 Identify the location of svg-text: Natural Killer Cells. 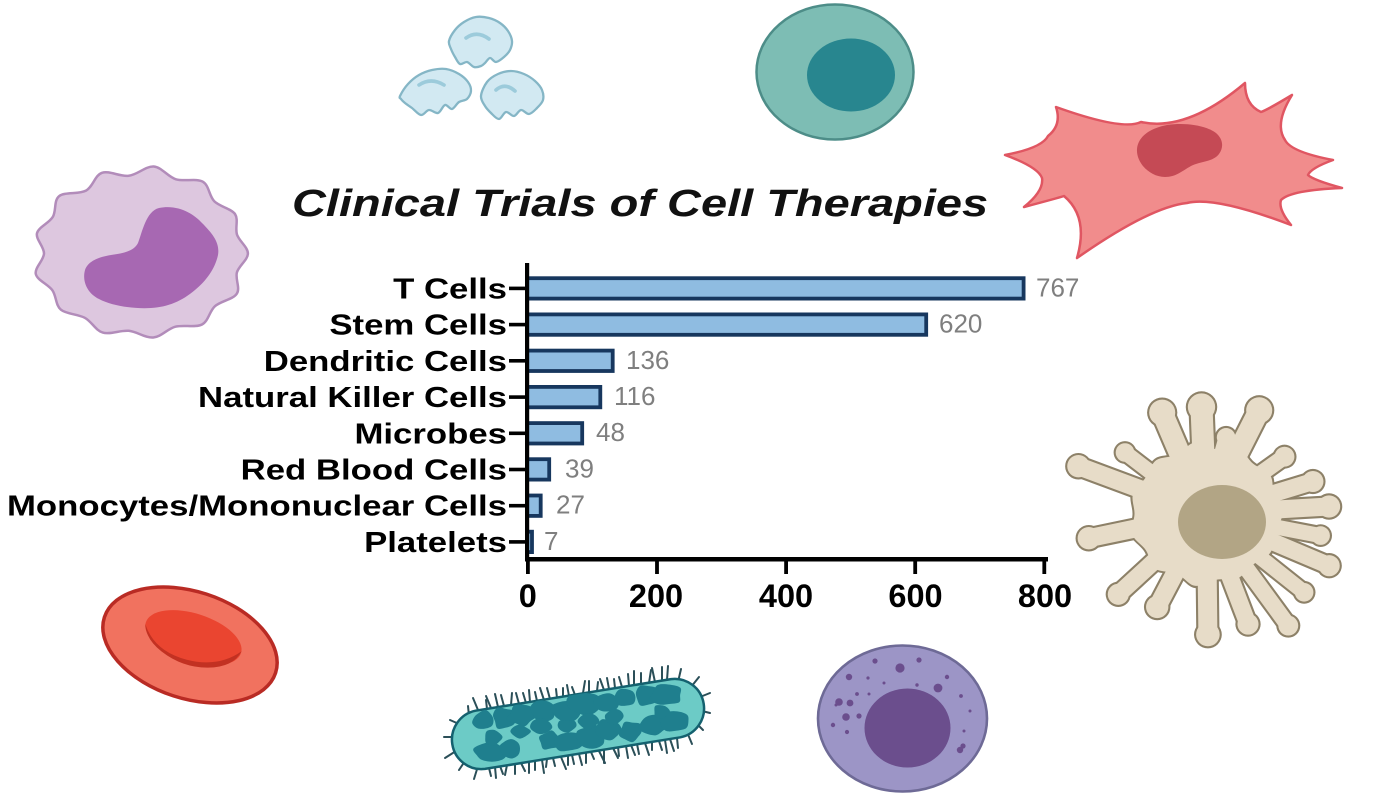
(352, 397).